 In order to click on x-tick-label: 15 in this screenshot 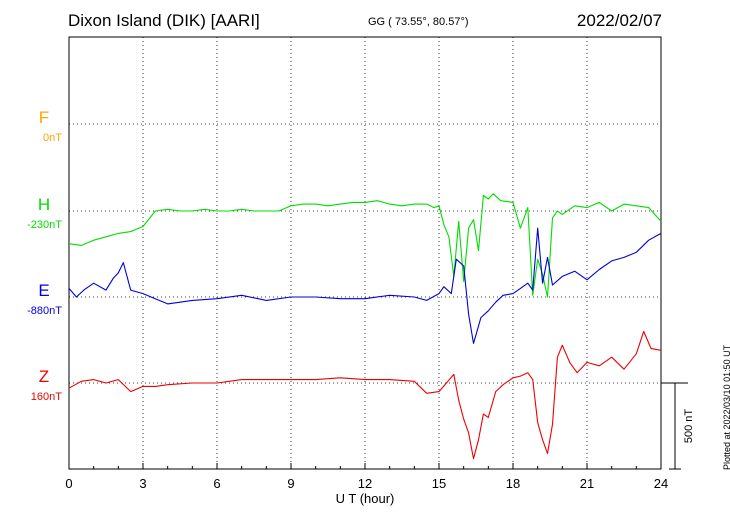, I will do `click(439, 483)`.